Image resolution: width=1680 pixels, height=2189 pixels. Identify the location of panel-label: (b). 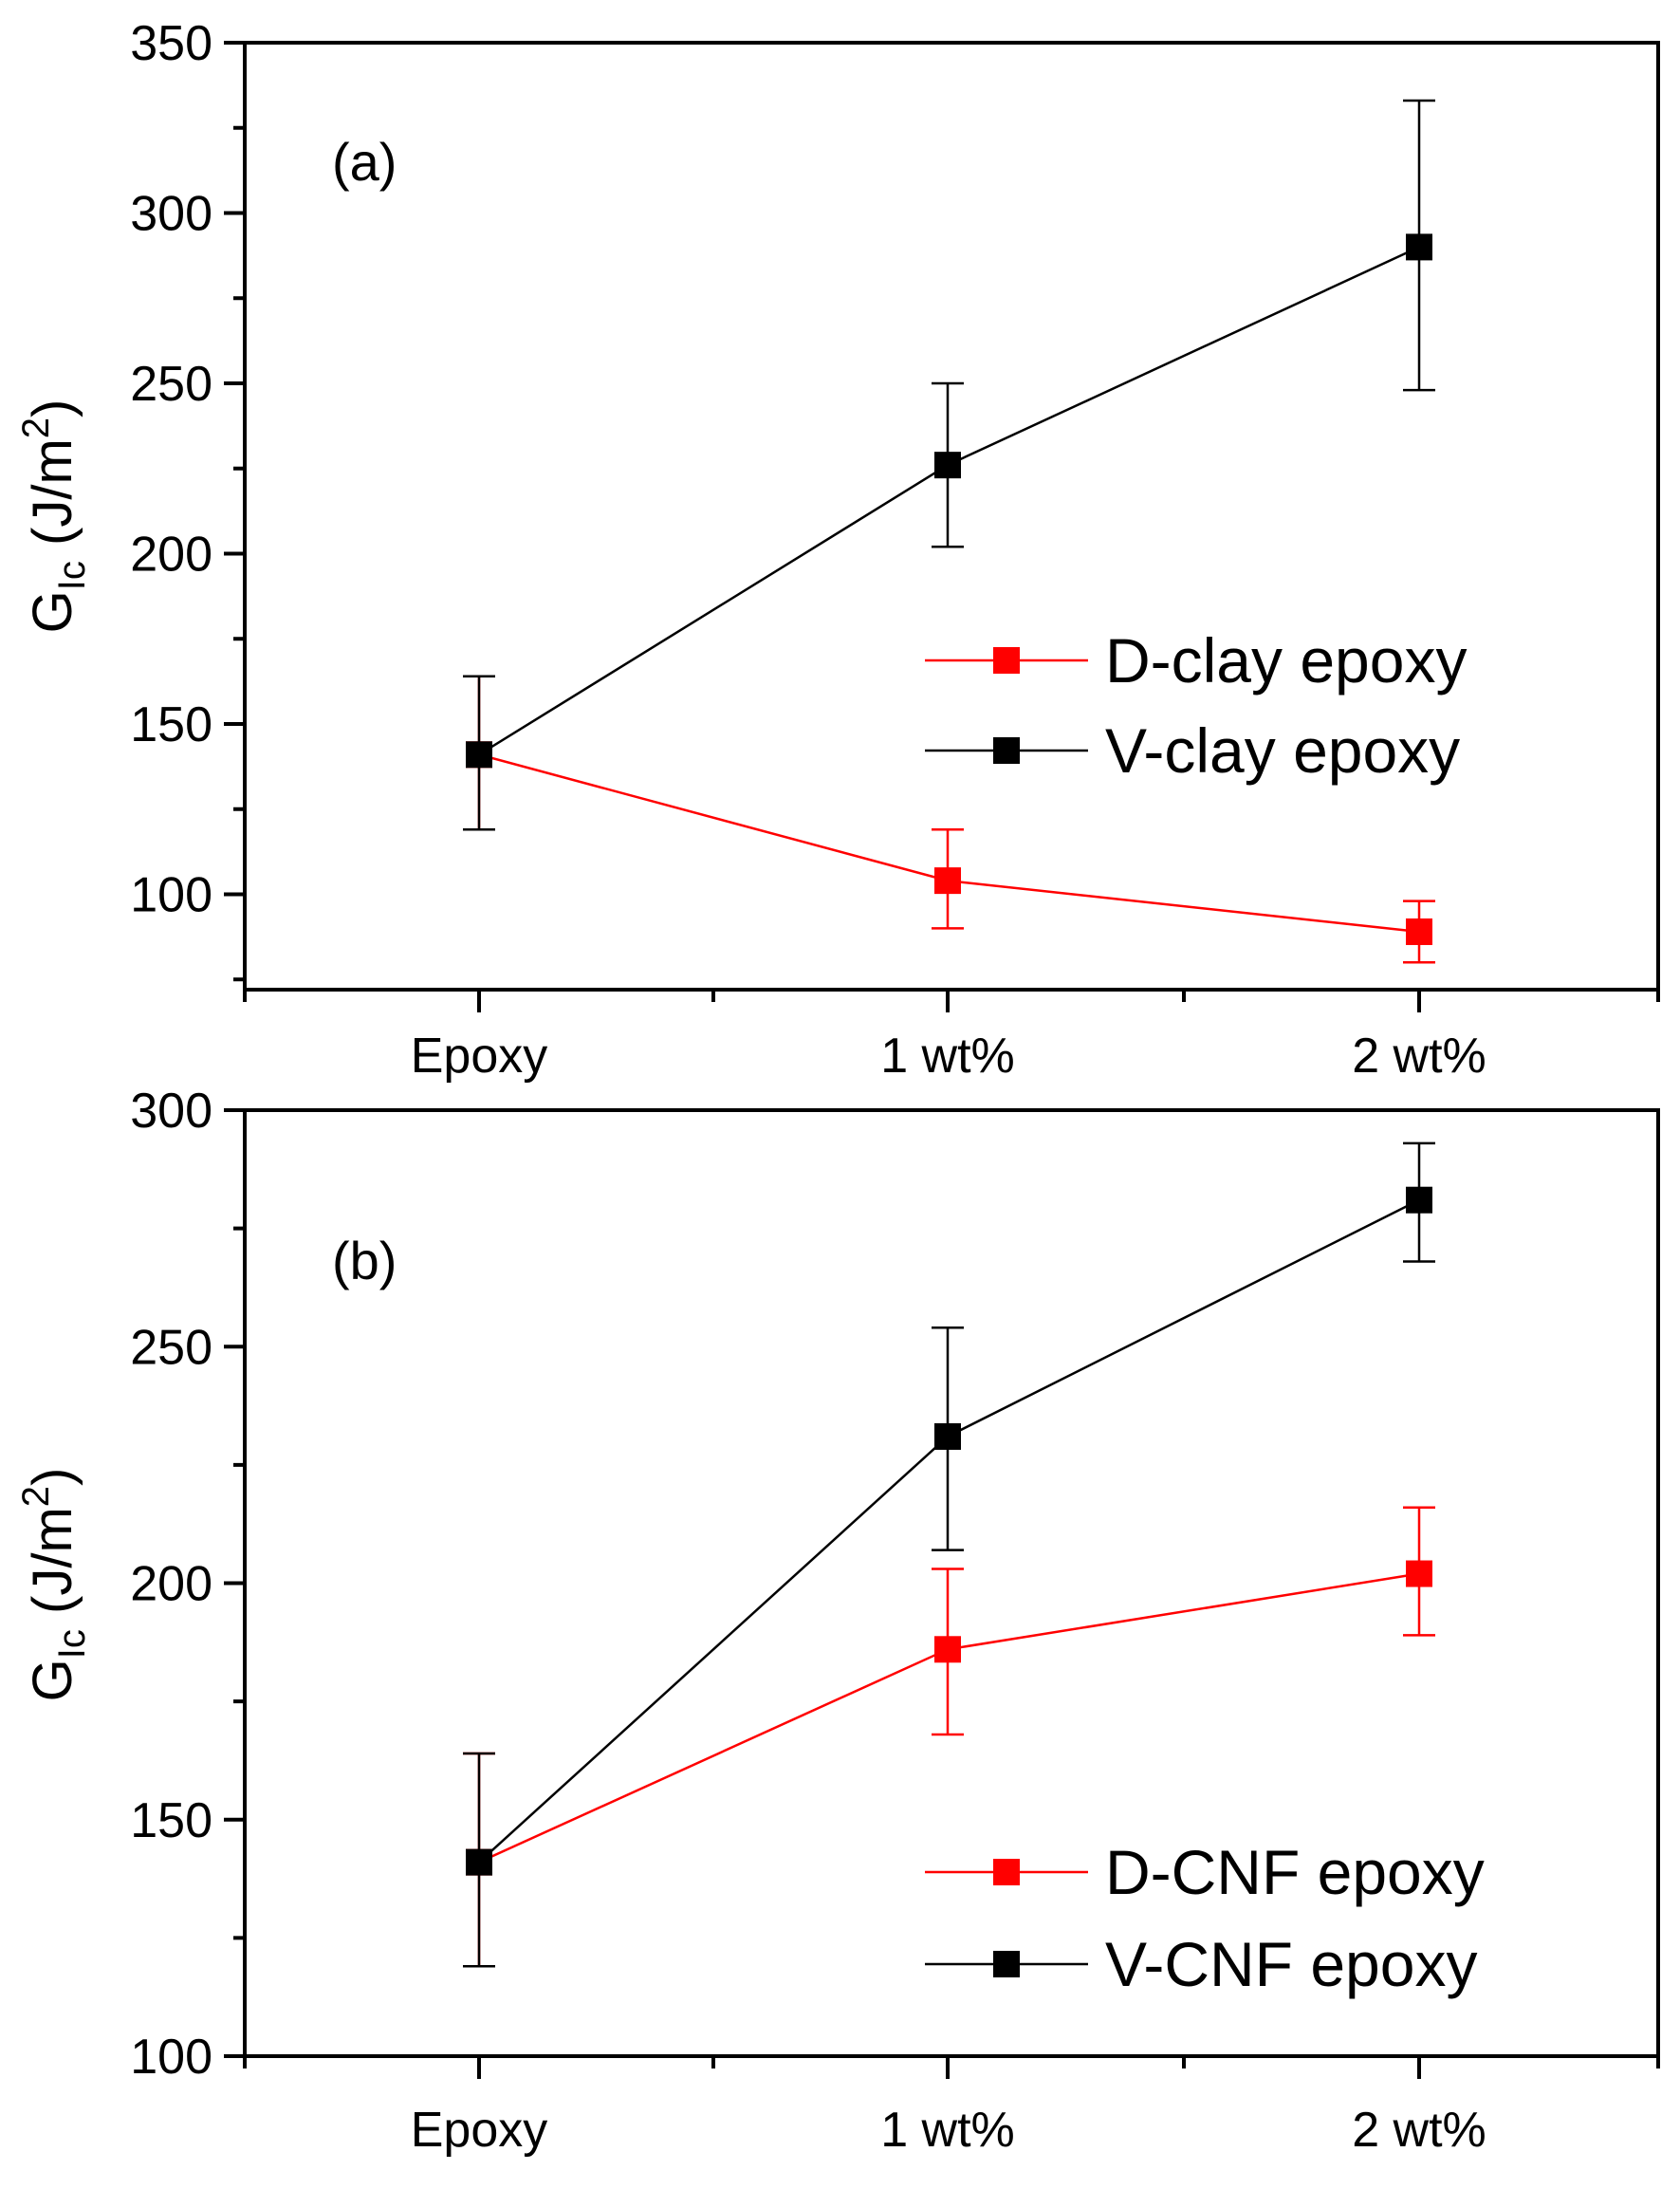
(364, 1260).